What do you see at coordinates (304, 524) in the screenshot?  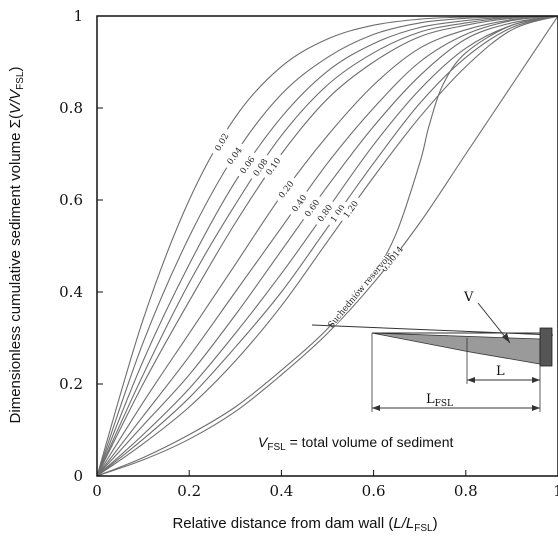 I see `x-axis-title: Relative distance from dam wall (L/LFSL)` at bounding box center [304, 524].